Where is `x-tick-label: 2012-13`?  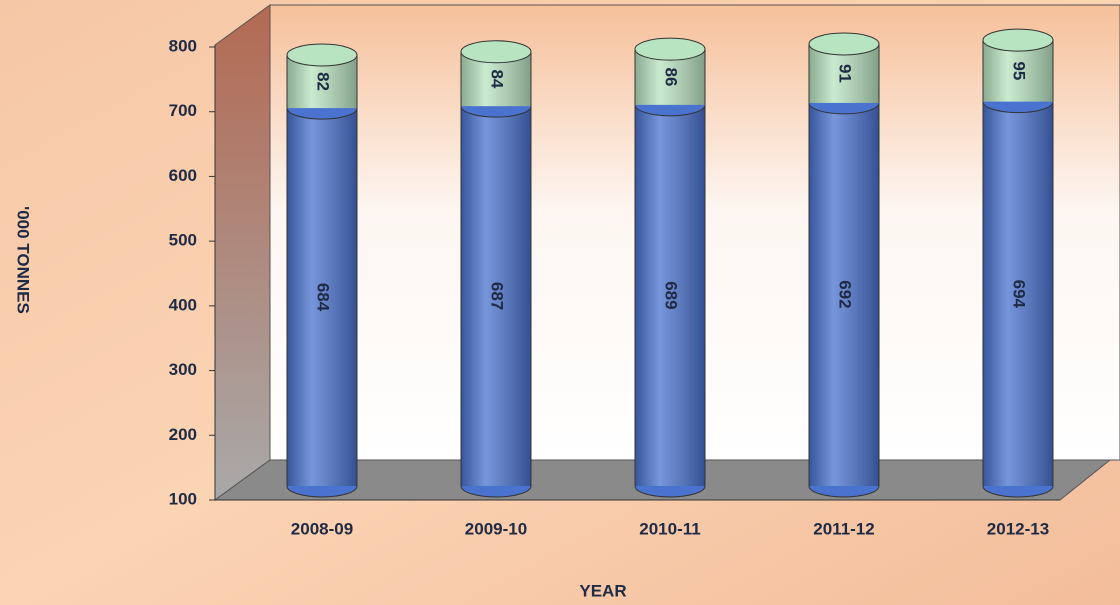
x-tick-label: 2012-13 is located at coordinates (1018, 528).